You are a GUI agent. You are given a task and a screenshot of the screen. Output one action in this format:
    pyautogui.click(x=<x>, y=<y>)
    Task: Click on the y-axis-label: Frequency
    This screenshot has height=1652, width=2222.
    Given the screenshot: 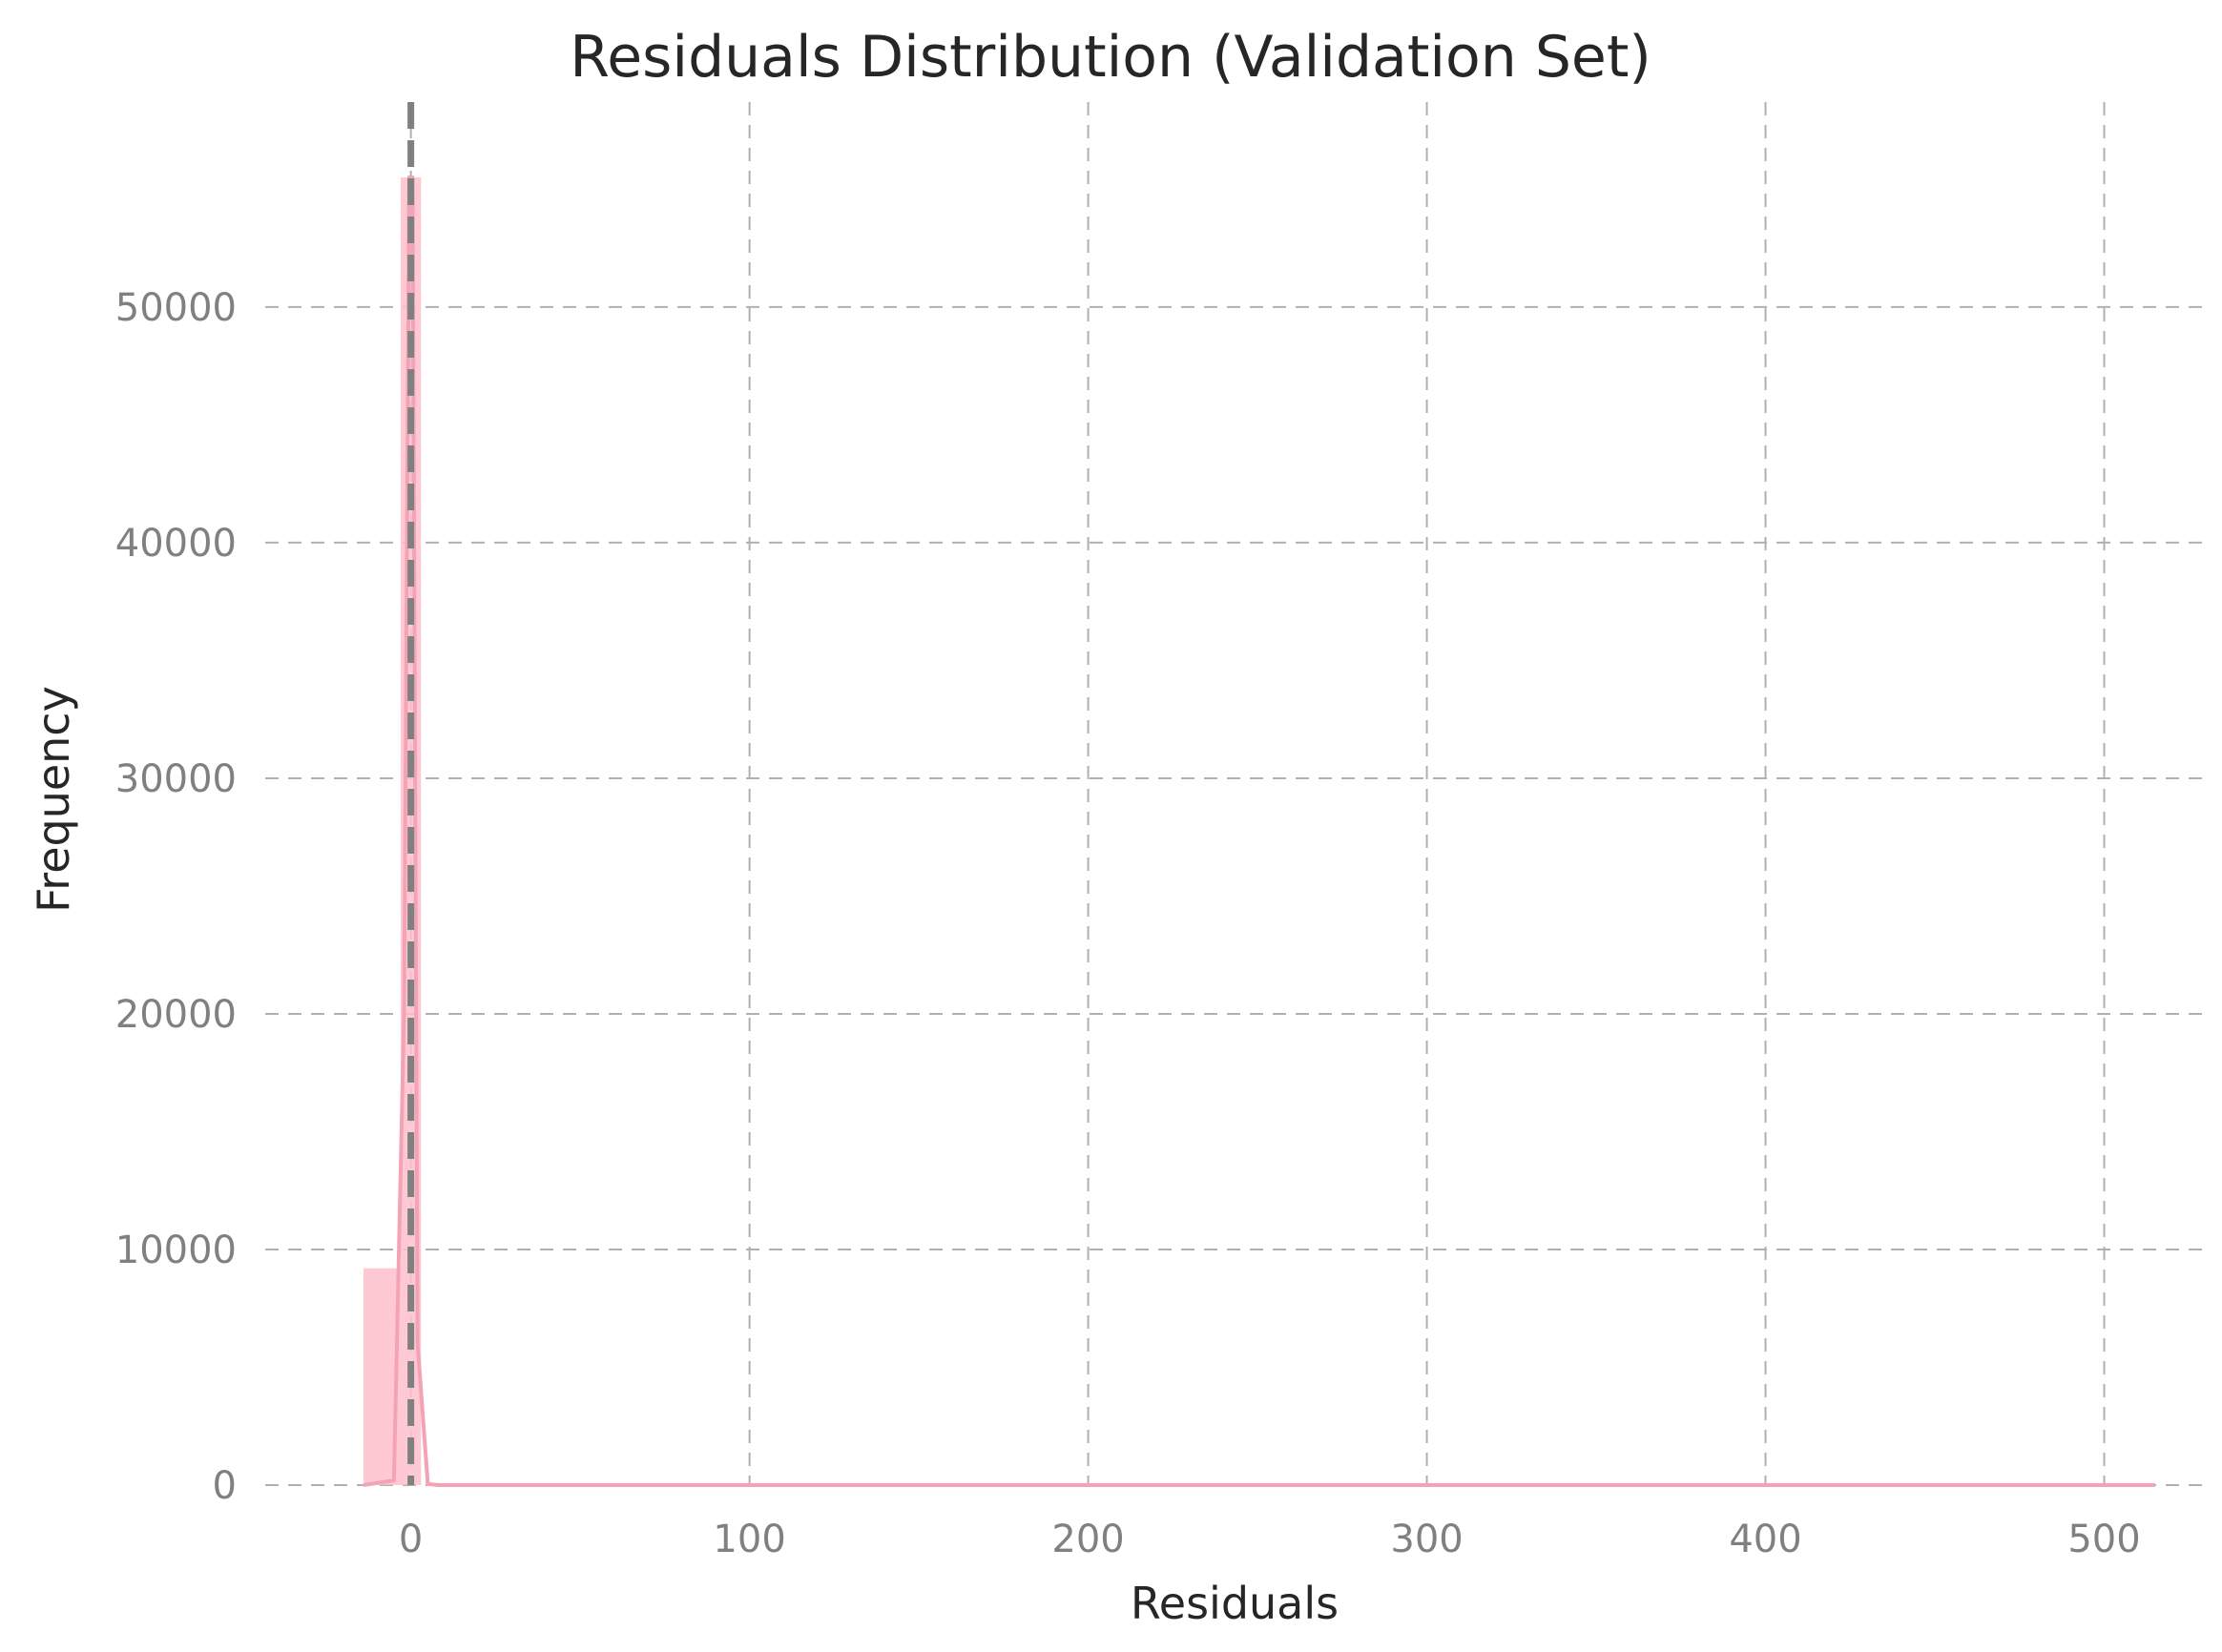 What is the action you would take?
    pyautogui.click(x=53, y=799)
    